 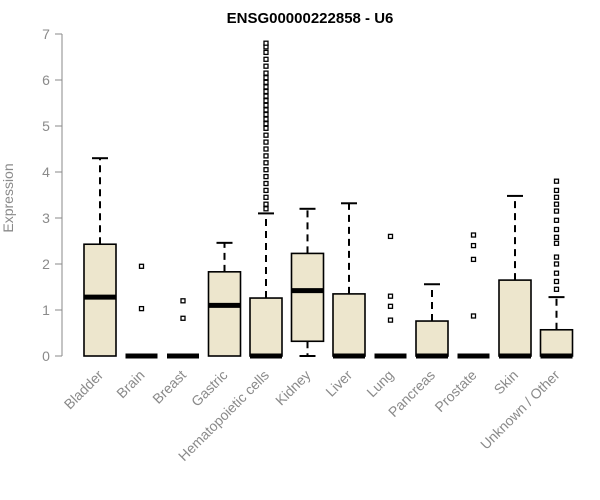 What do you see at coordinates (455, 391) in the screenshot?
I see `x-category-label: Prostate` at bounding box center [455, 391].